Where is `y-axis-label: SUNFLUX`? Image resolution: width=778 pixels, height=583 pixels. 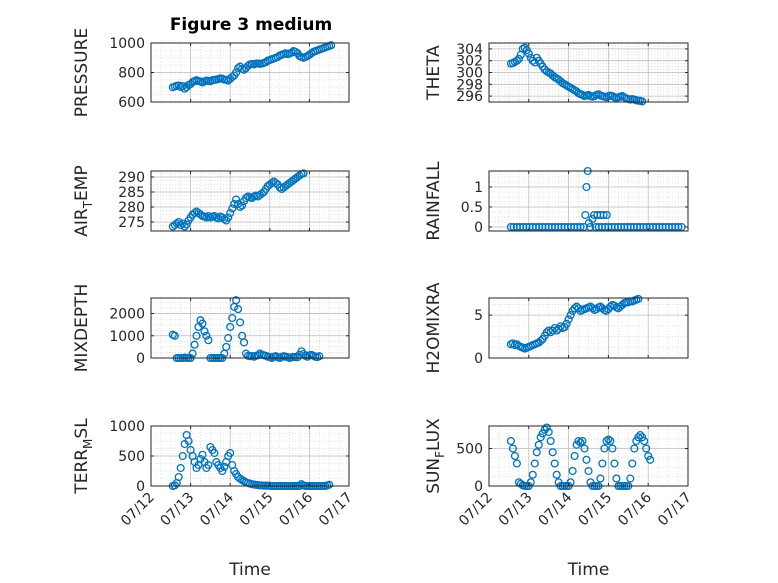 y-axis-label: SUNFLUX is located at coordinates (435, 456).